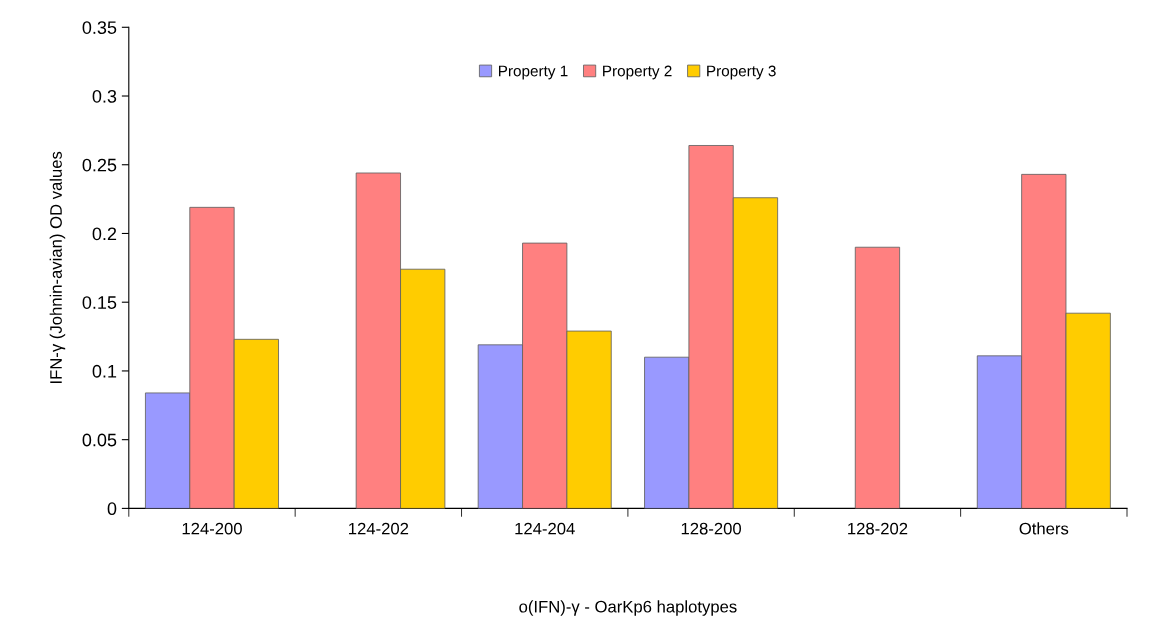 The width and height of the screenshot is (1150, 620). Describe the element at coordinates (545, 528) in the screenshot. I see `x-tick-label: 124-204` at that location.